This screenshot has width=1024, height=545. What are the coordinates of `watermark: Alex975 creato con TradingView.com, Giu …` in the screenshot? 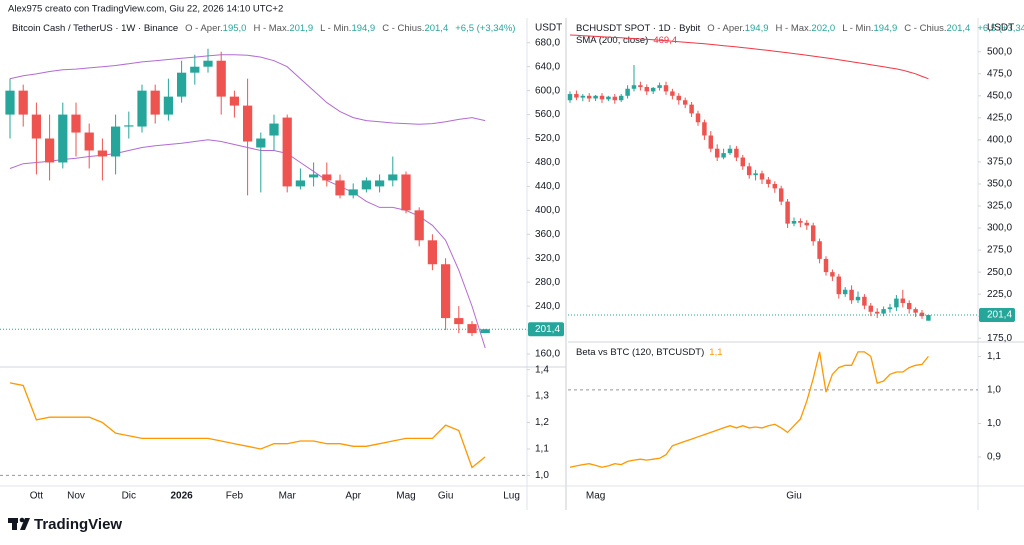 It's located at (145, 9).